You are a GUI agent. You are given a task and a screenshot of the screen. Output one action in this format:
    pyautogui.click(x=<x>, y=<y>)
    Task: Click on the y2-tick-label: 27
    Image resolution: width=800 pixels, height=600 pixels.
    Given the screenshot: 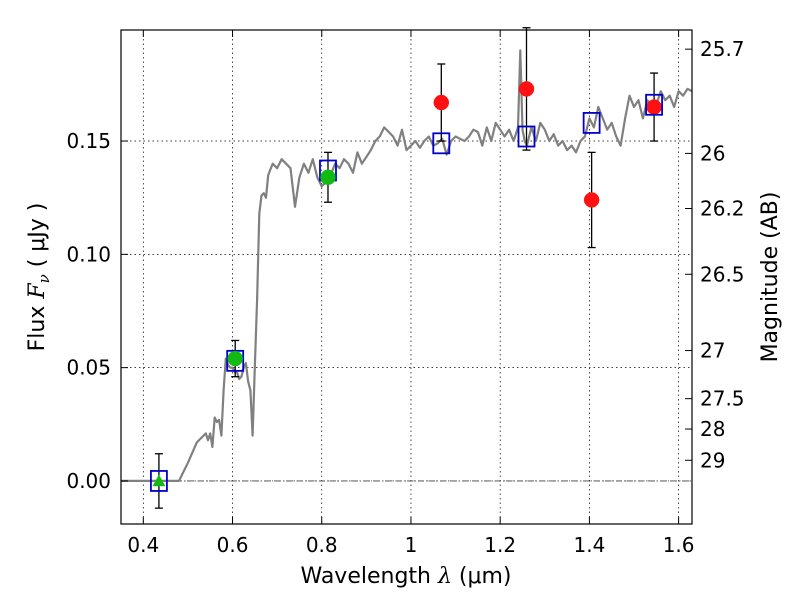 What is the action you would take?
    pyautogui.click(x=712, y=351)
    